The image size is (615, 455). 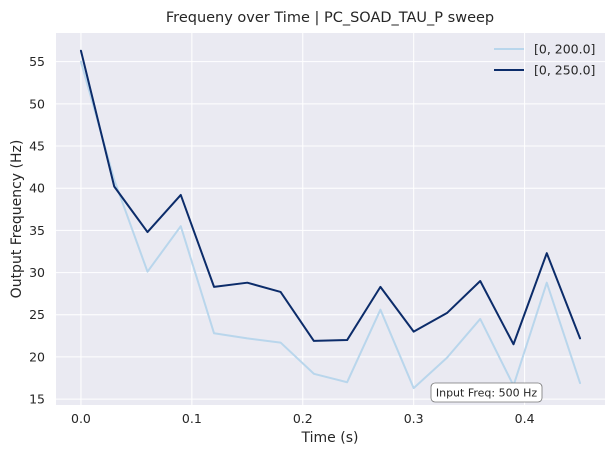 What do you see at coordinates (37, 61) in the screenshot?
I see `y-tick-label: 55` at bounding box center [37, 61].